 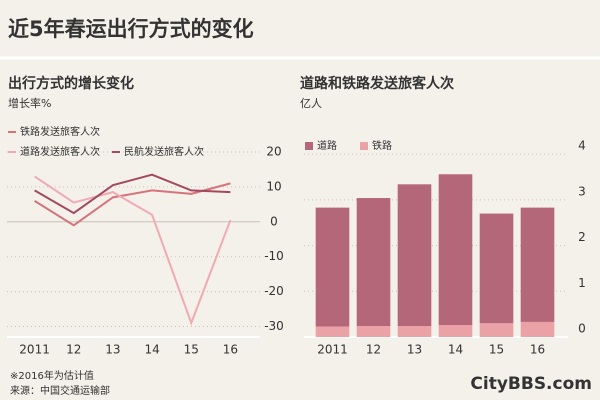 I want to click on legend-label: 铁路发送旅客人次, so click(x=60, y=131).